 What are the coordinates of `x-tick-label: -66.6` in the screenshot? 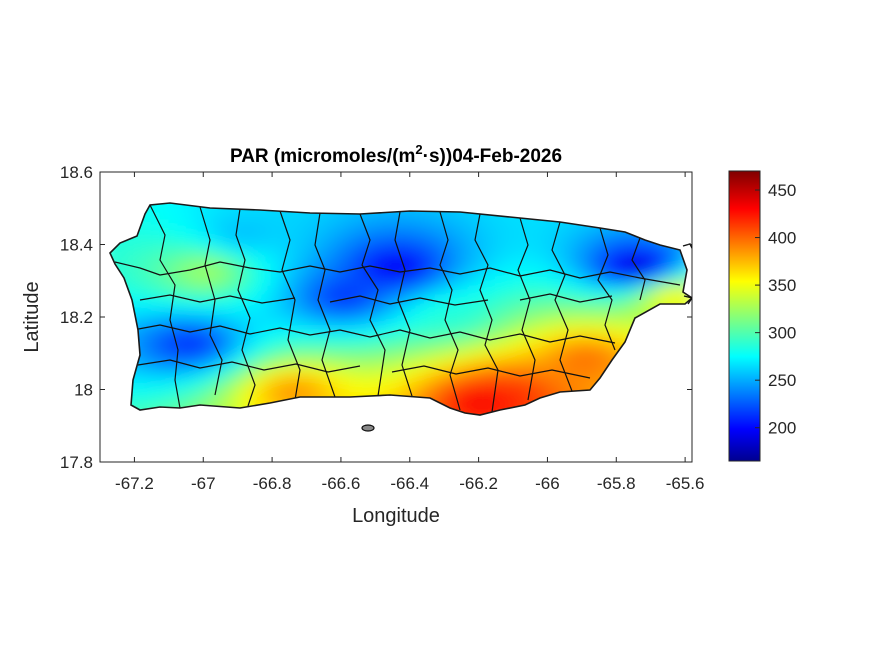 It's located at (341, 483).